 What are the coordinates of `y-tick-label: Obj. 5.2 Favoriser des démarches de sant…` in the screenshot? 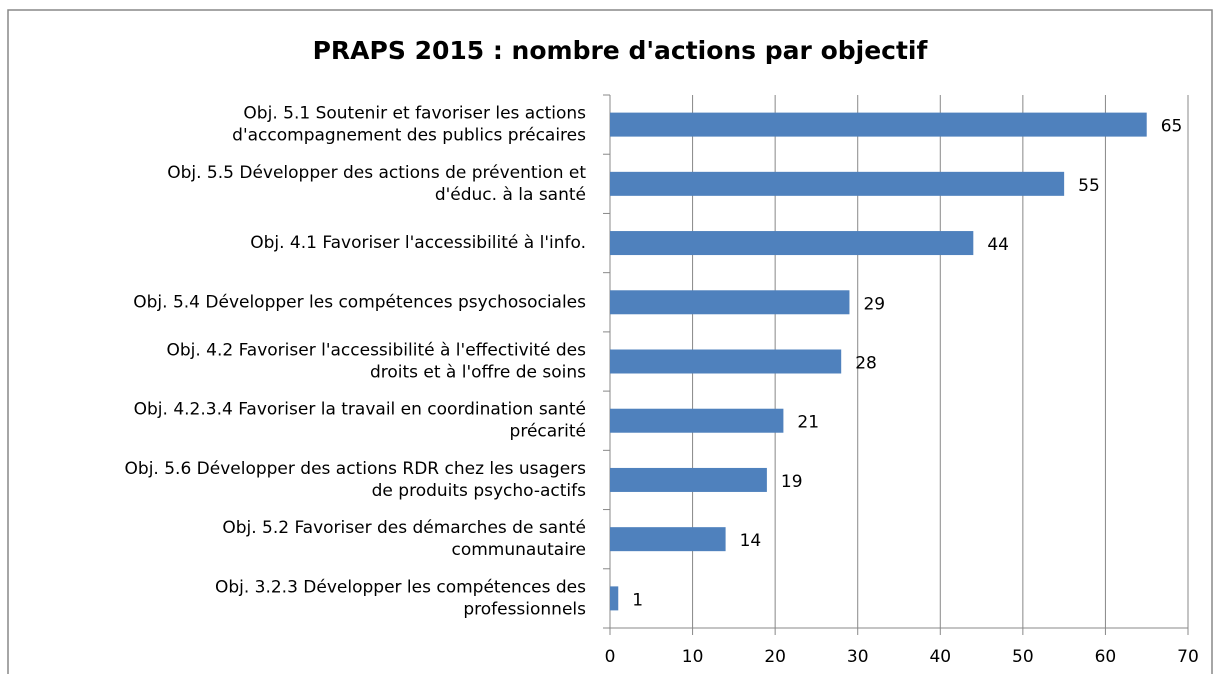 It's located at (404, 528).